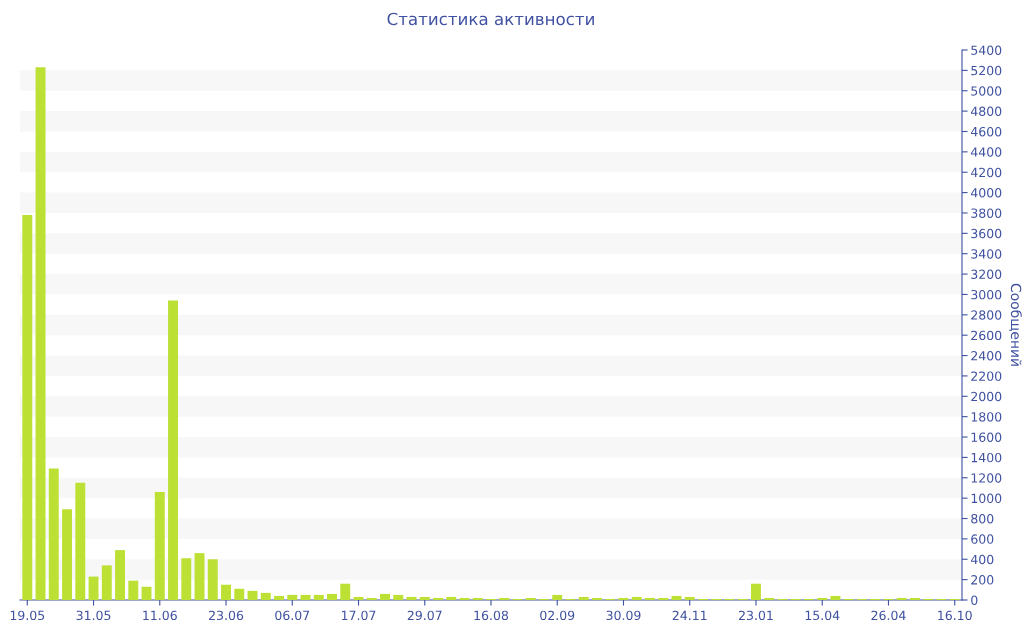 The width and height of the screenshot is (1024, 640). Describe the element at coordinates (986, 315) in the screenshot. I see `y-tick-label: 2800` at that location.